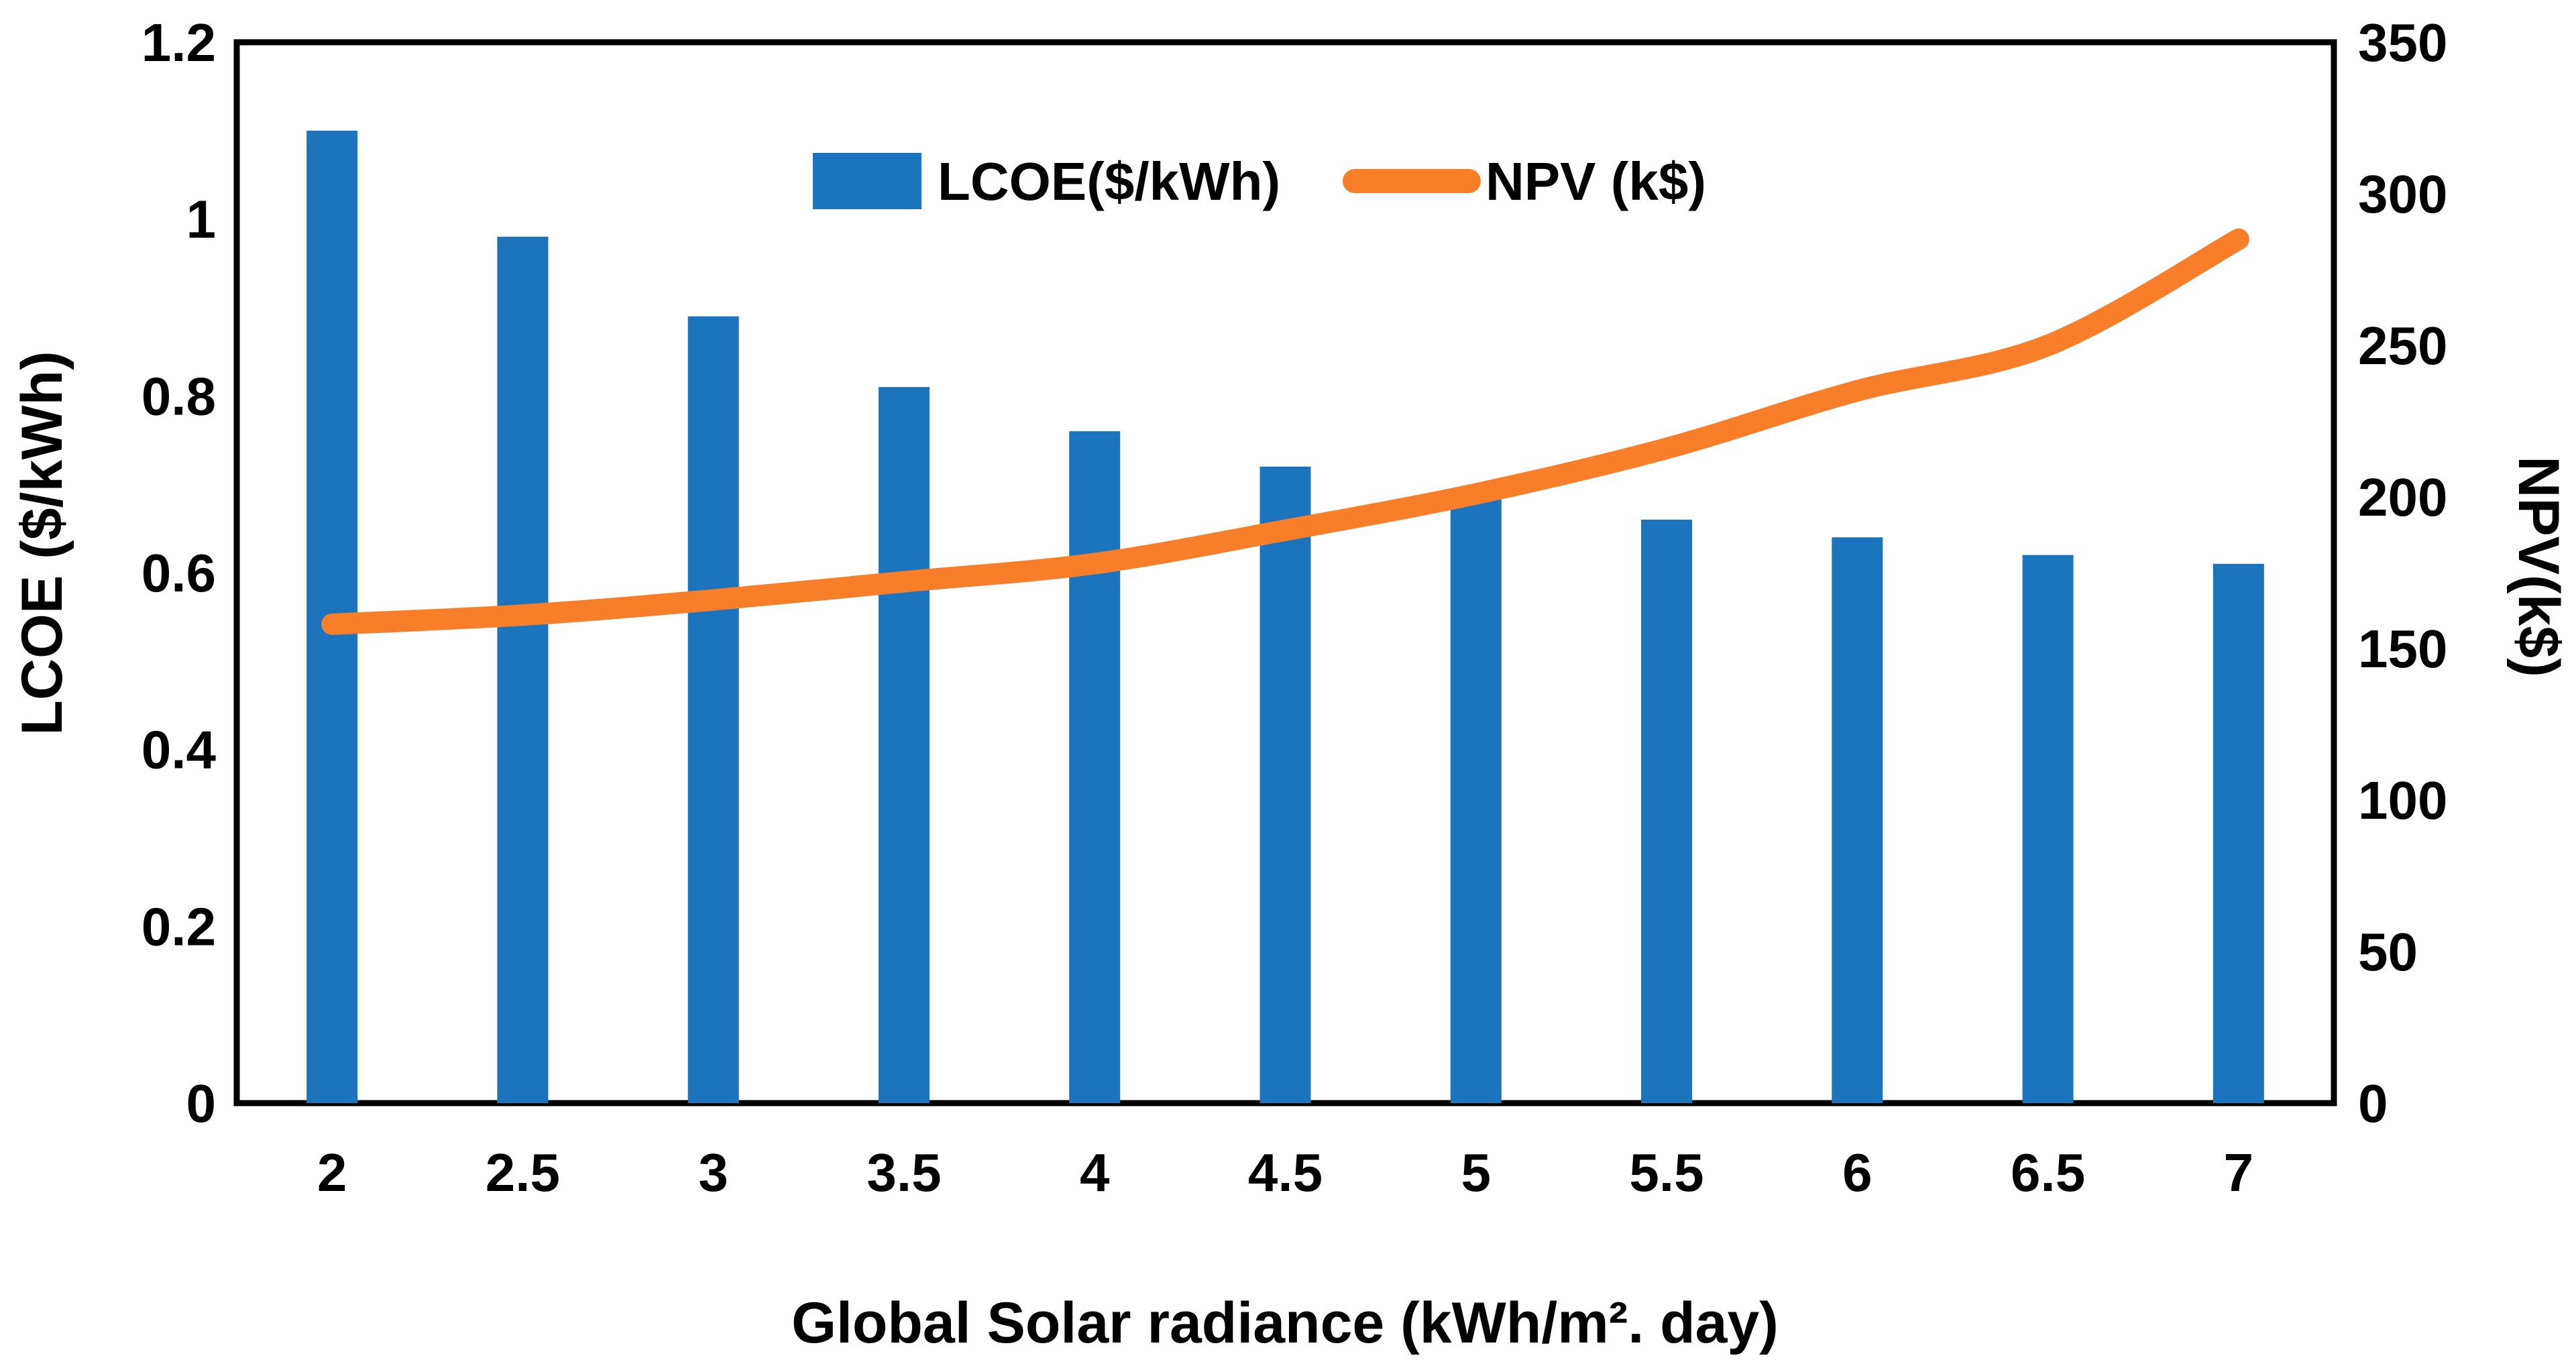 The width and height of the screenshot is (2576, 1368). I want to click on left-tick-0.8: 0.8, so click(179, 396).